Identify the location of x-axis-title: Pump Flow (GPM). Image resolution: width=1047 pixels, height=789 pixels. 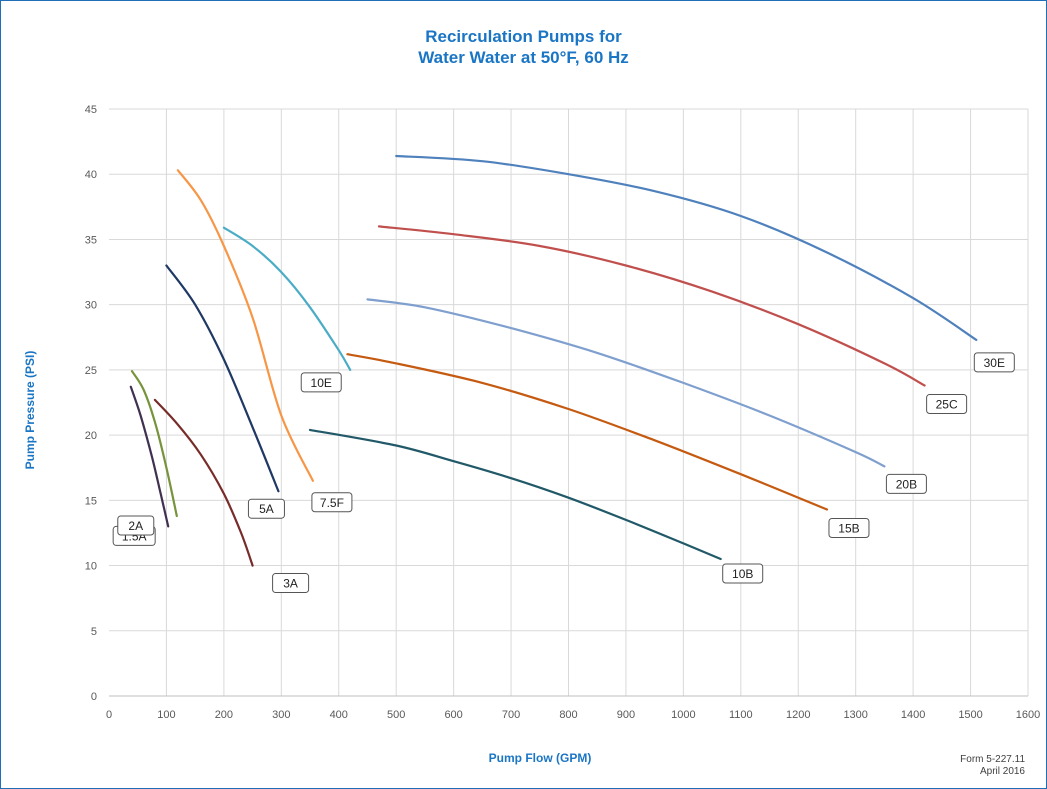
(540, 758).